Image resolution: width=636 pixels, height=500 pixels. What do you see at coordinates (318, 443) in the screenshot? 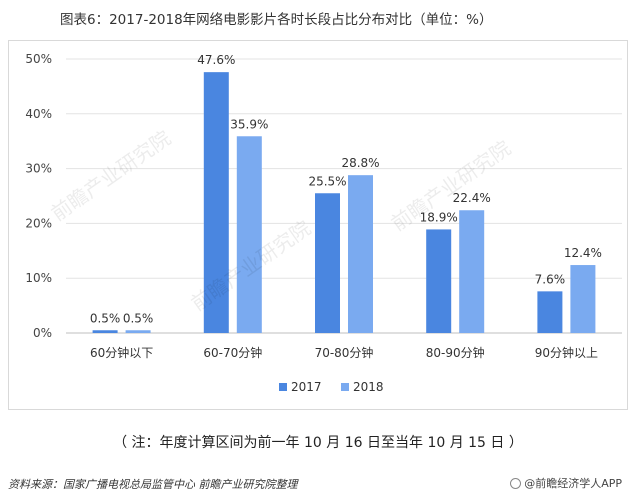
I see `footnote: （ 注：年度计算区间为前一年 10 月 16 日至当年 10 月 15 日 ）` at bounding box center [318, 443].